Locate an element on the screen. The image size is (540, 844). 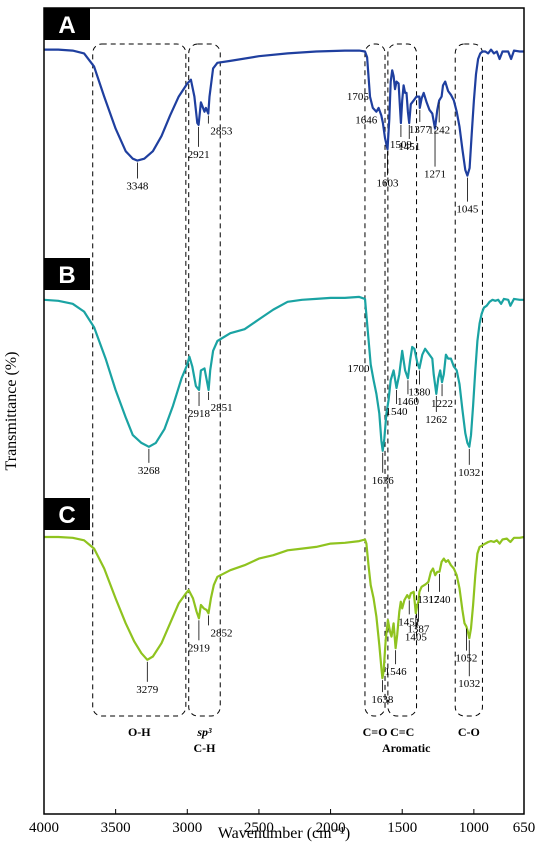
x-axis-title: Wavenumber (cm⁻¹) is located at coordinates (284, 833).